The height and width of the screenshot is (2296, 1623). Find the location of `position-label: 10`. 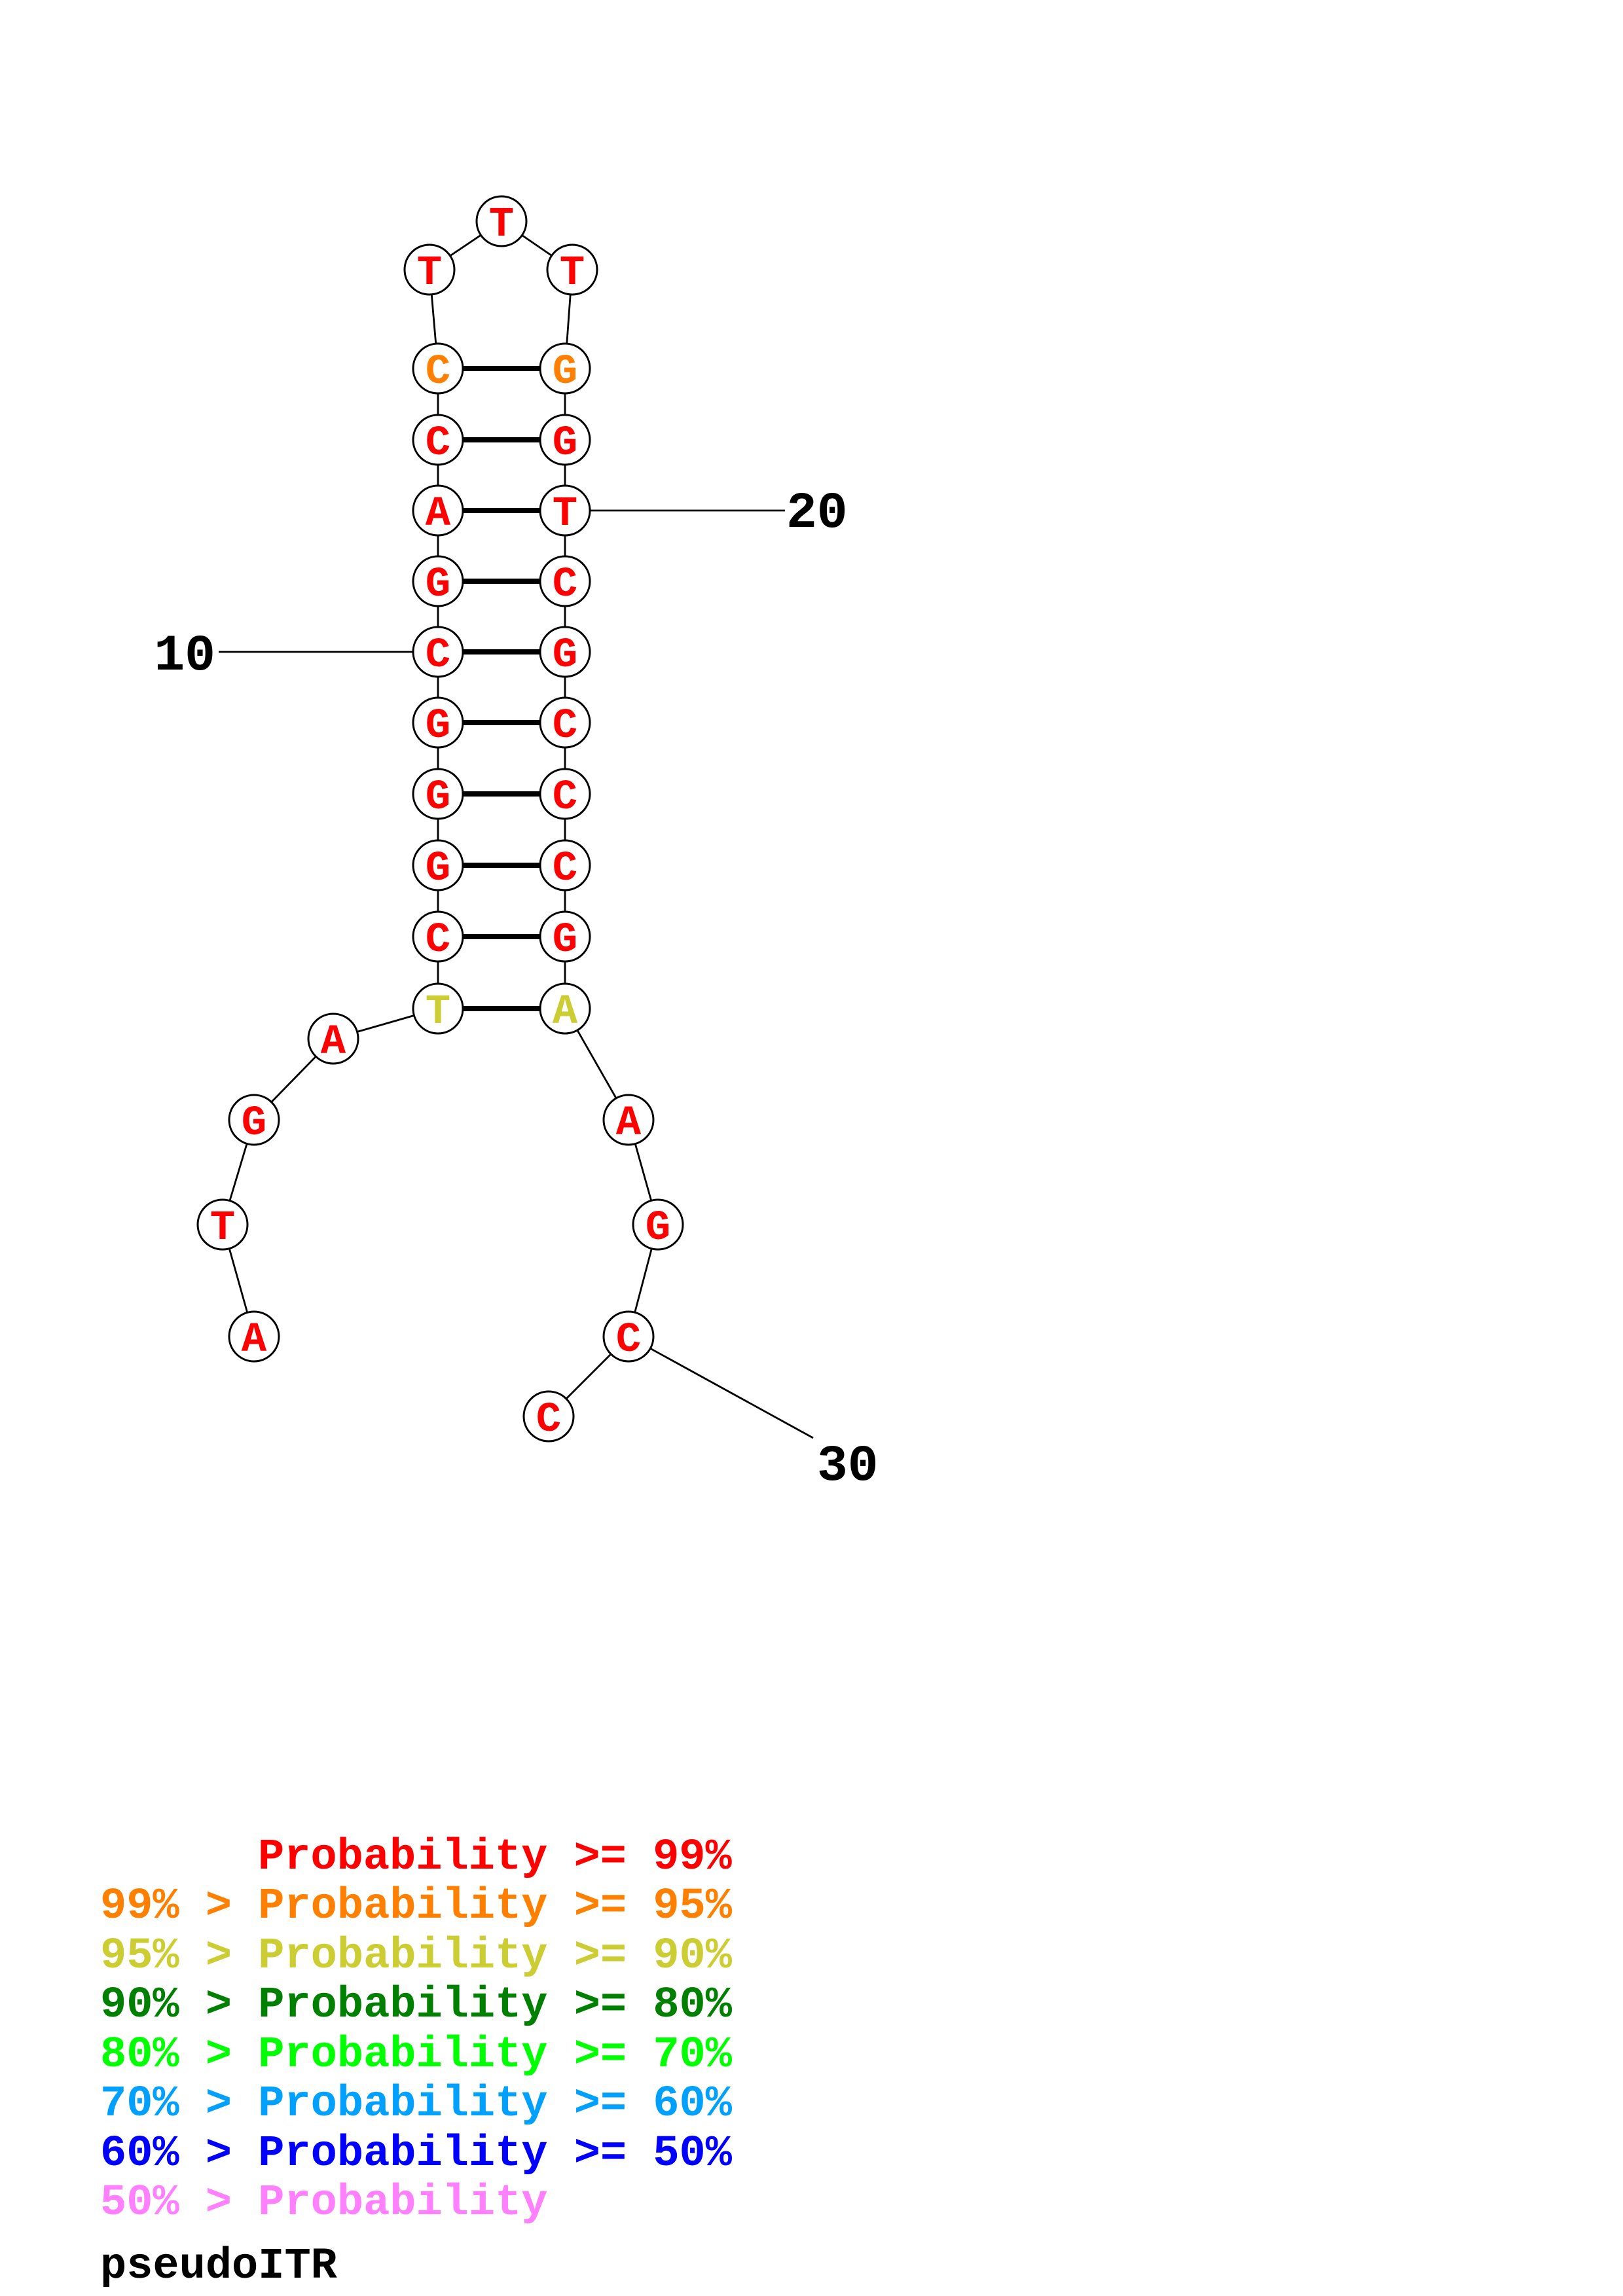

position-label: 10 is located at coordinates (184, 656).